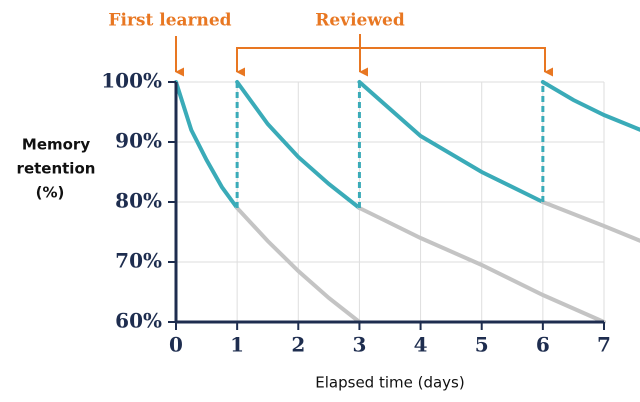  I want to click on y-axis-label: Memory, so click(56, 145).